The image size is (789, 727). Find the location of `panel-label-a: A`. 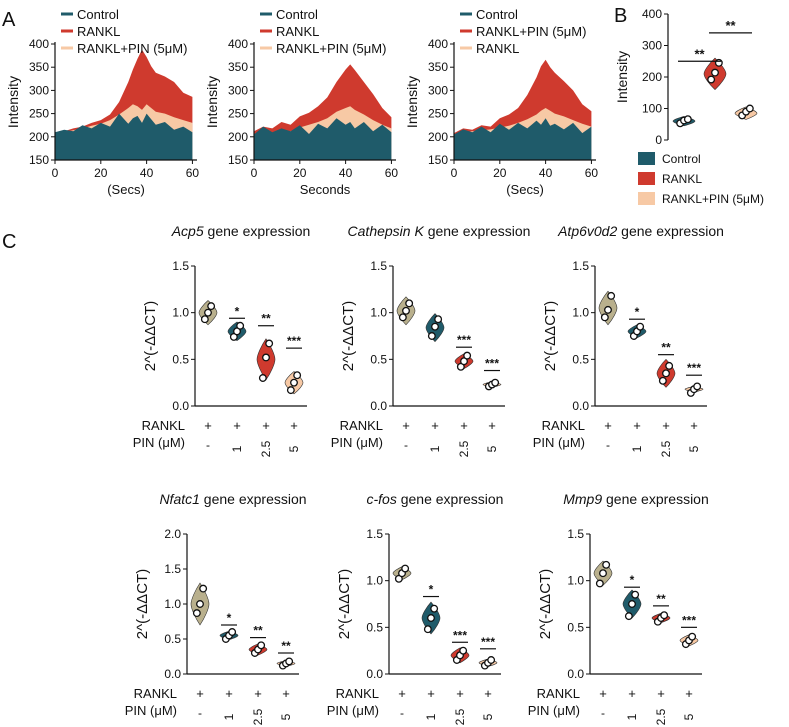

panel-label-a: A is located at coordinates (9, 20).